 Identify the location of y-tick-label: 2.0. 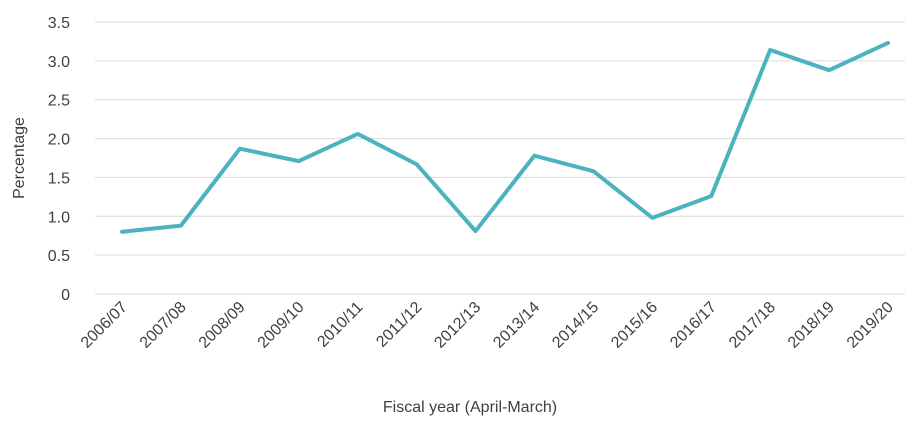
(59, 140).